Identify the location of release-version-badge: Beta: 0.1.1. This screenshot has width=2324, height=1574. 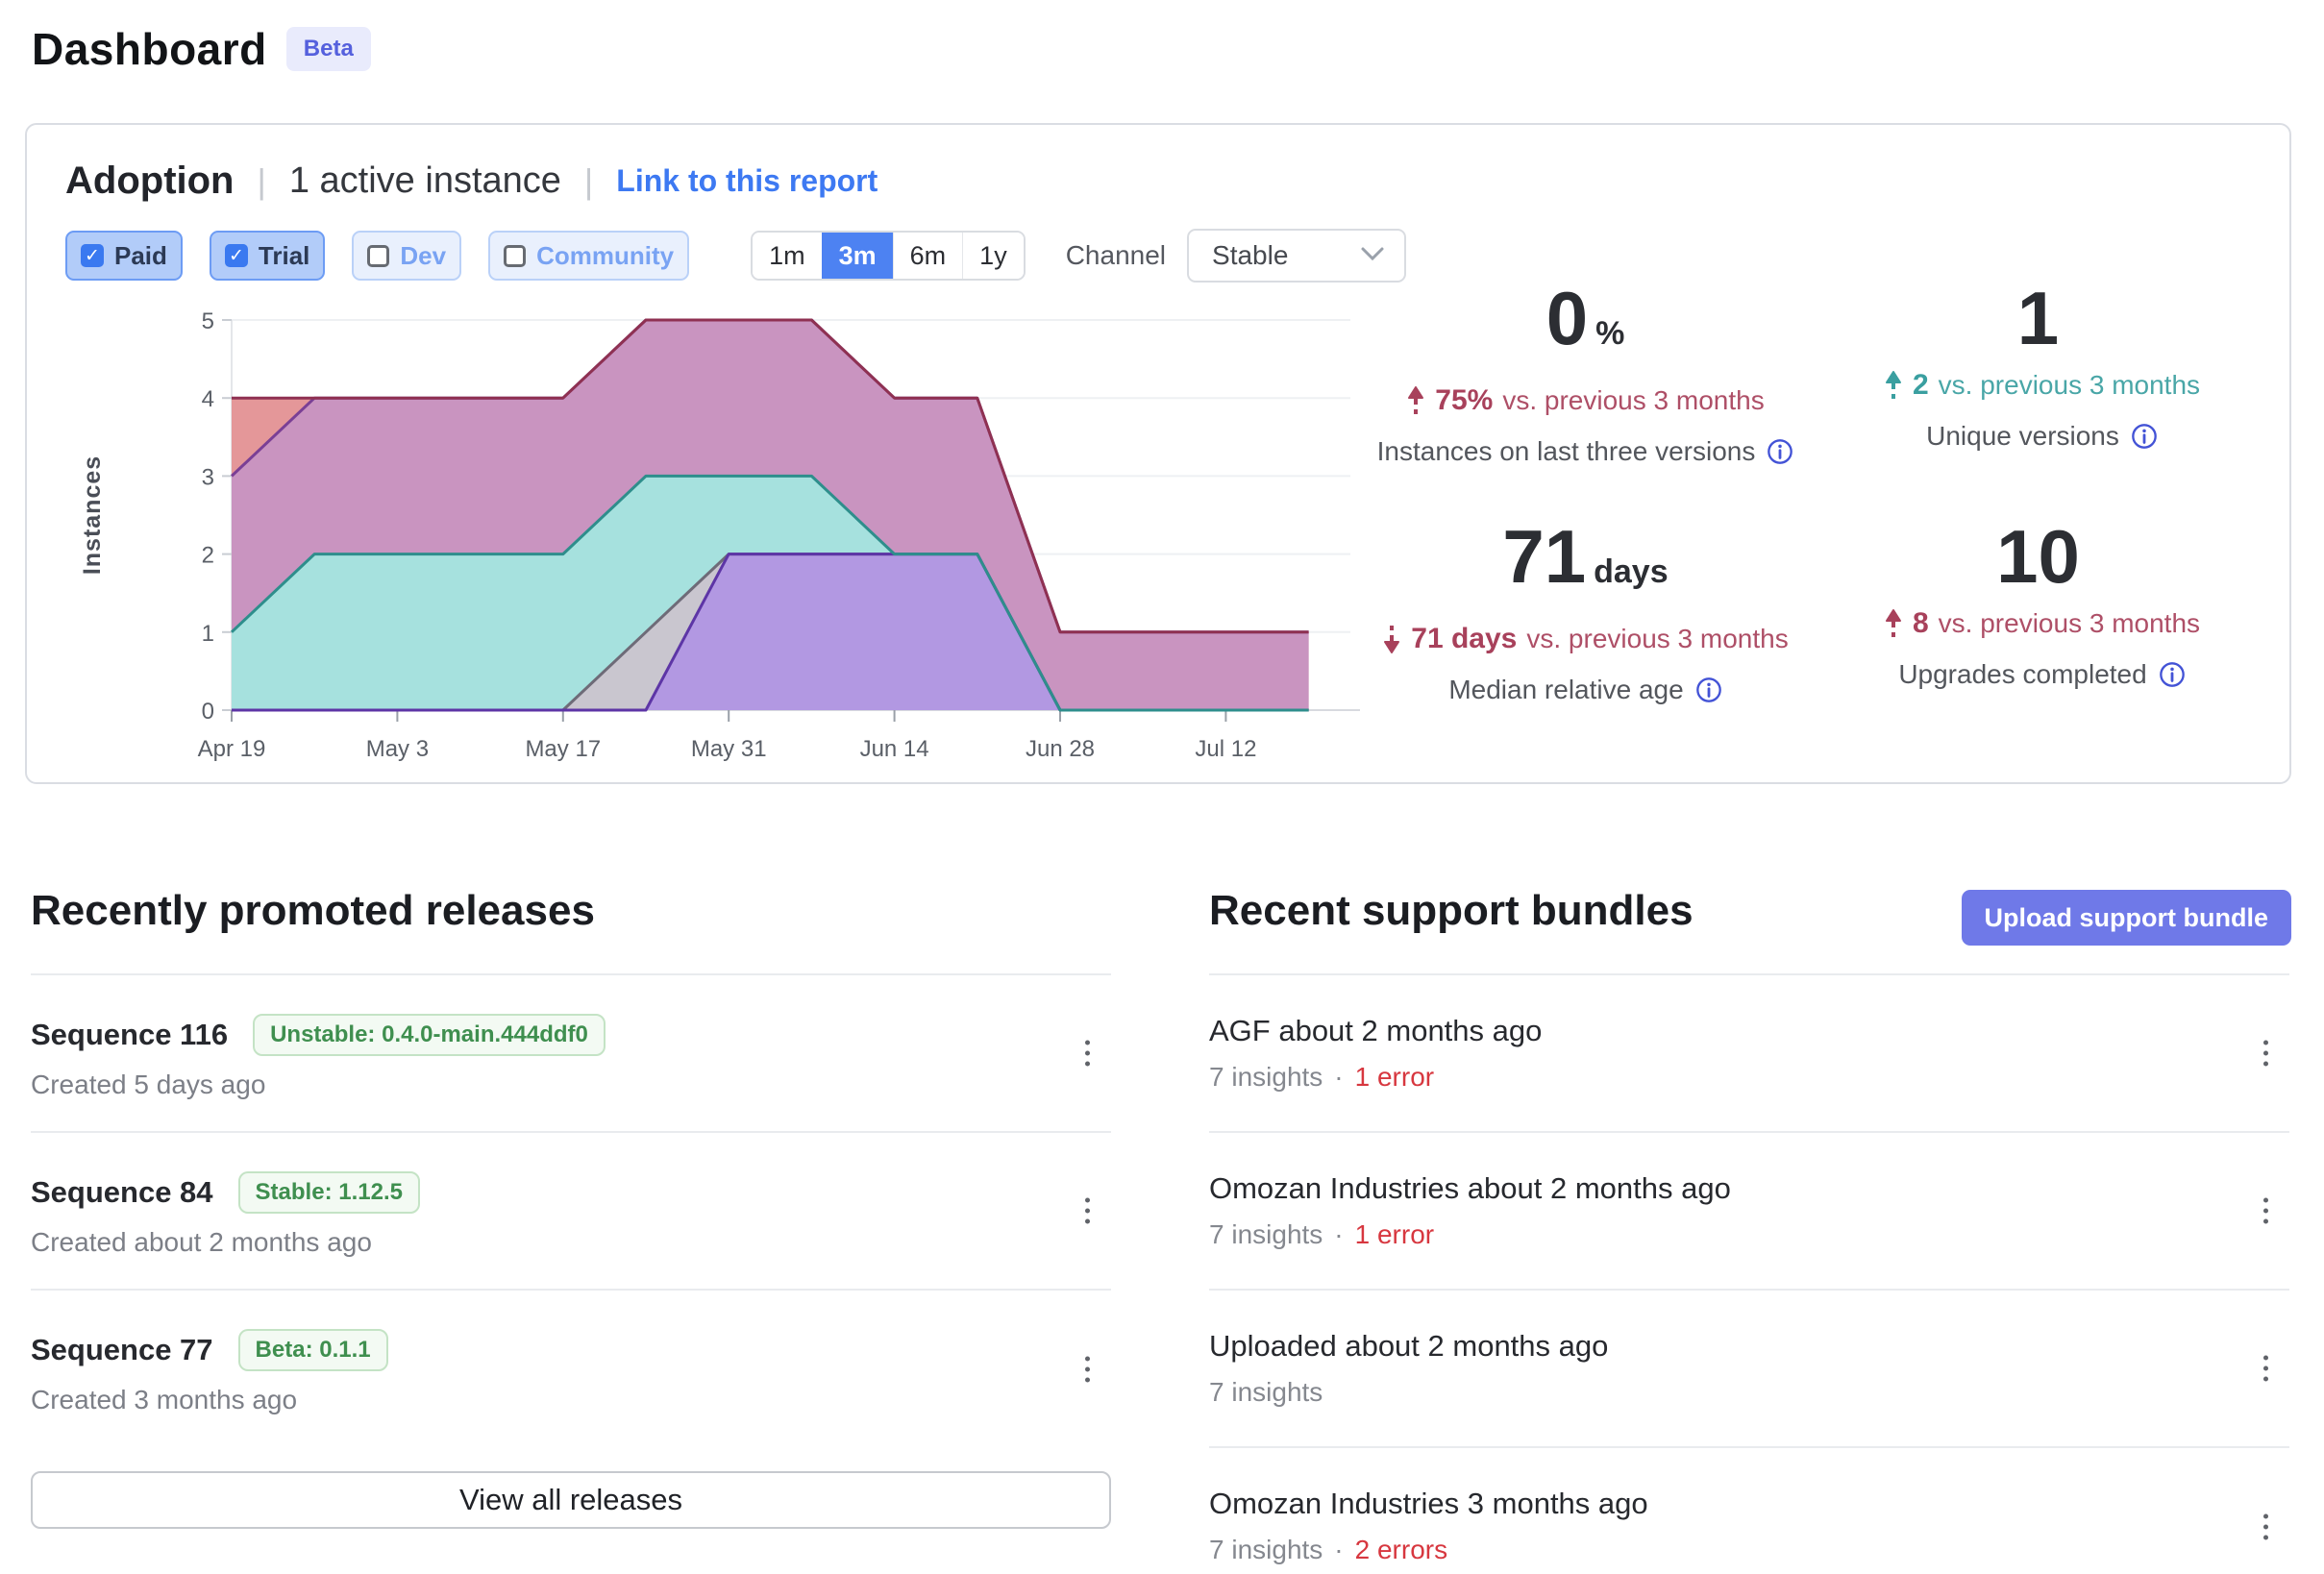
(312, 1350).